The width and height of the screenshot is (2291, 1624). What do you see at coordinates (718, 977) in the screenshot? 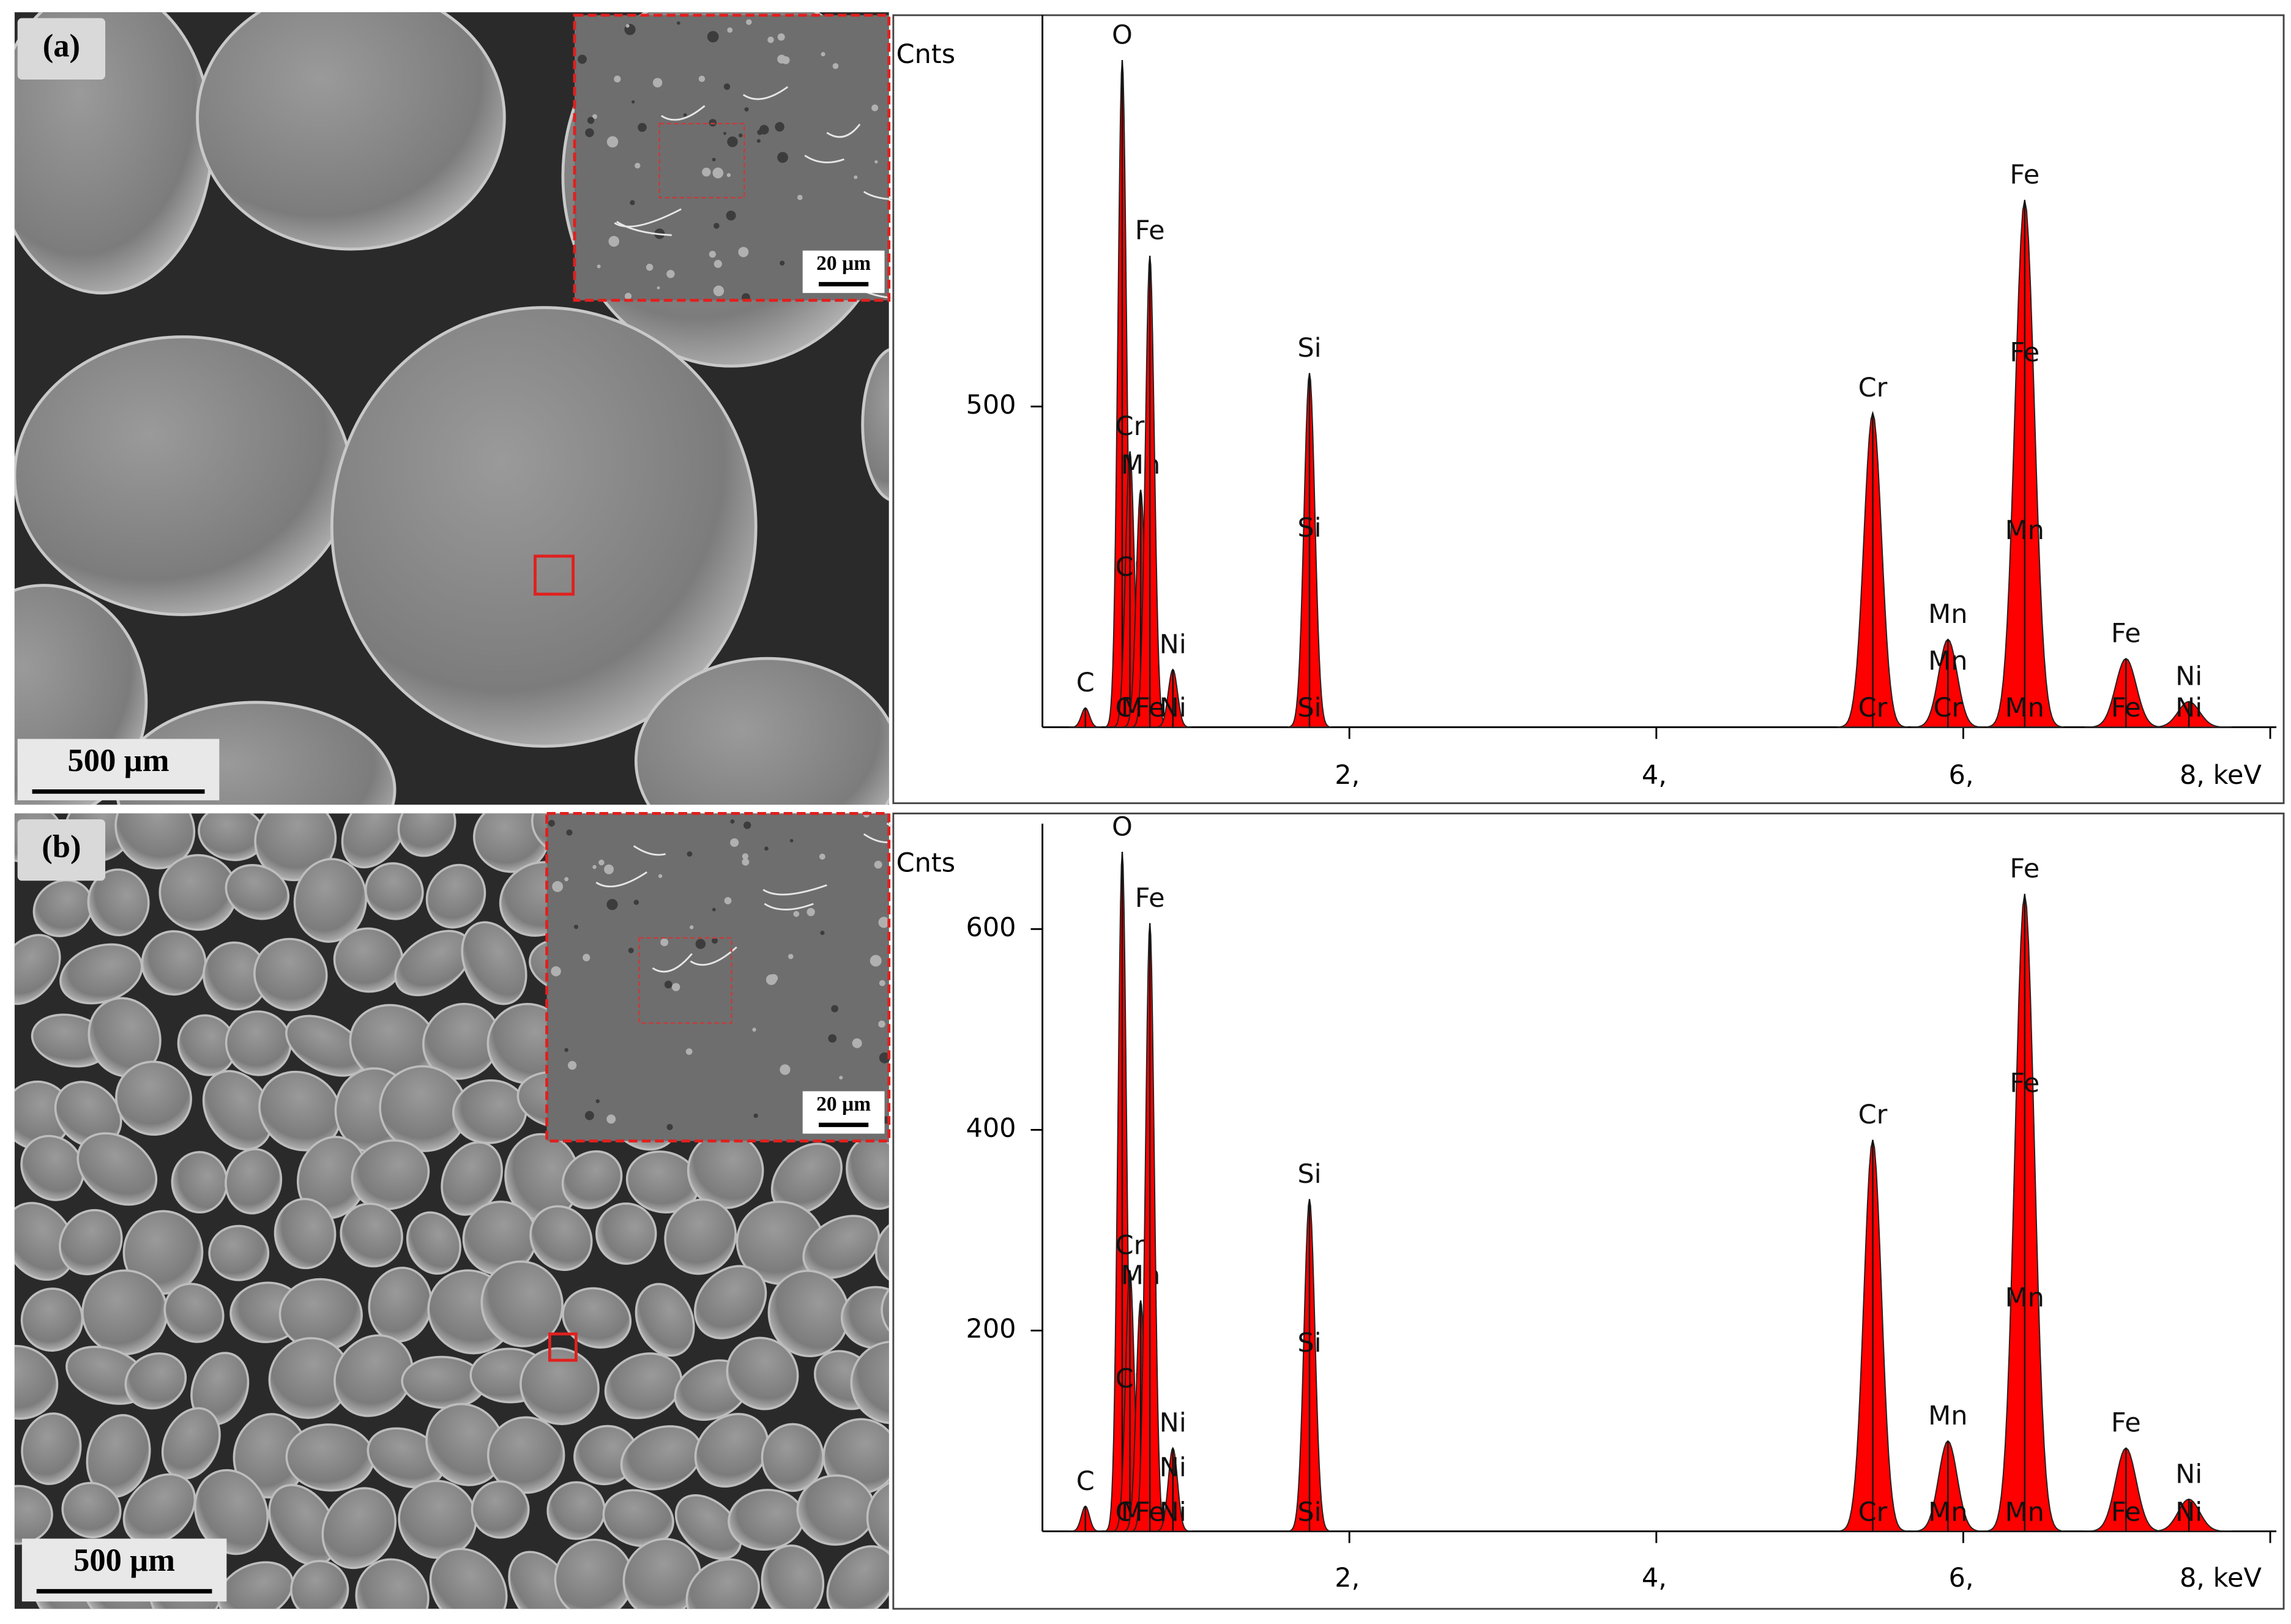
I see `inset-border` at bounding box center [718, 977].